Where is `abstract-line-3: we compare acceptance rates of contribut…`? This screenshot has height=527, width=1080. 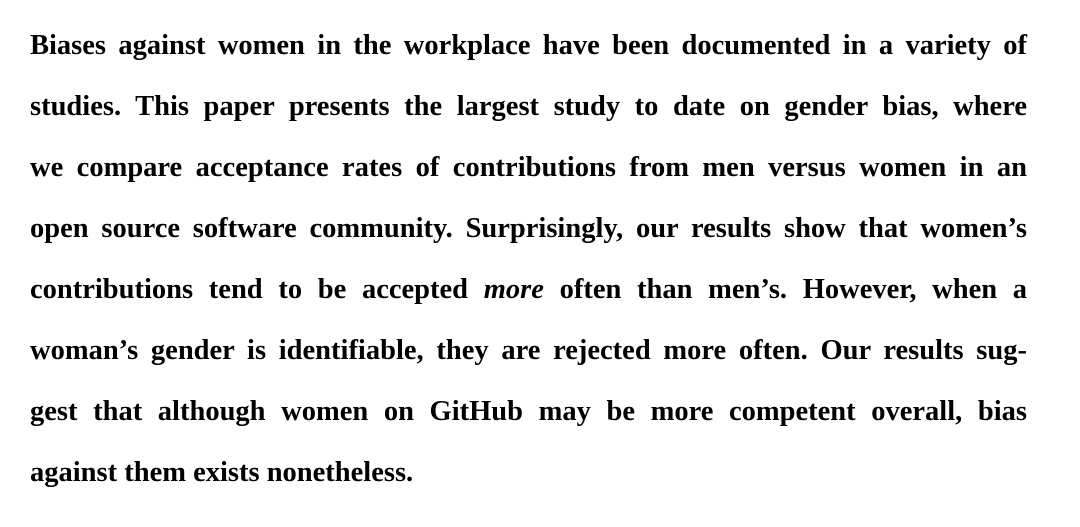 abstract-line-3: we compare acceptance rates of contribut… is located at coordinates (528, 167).